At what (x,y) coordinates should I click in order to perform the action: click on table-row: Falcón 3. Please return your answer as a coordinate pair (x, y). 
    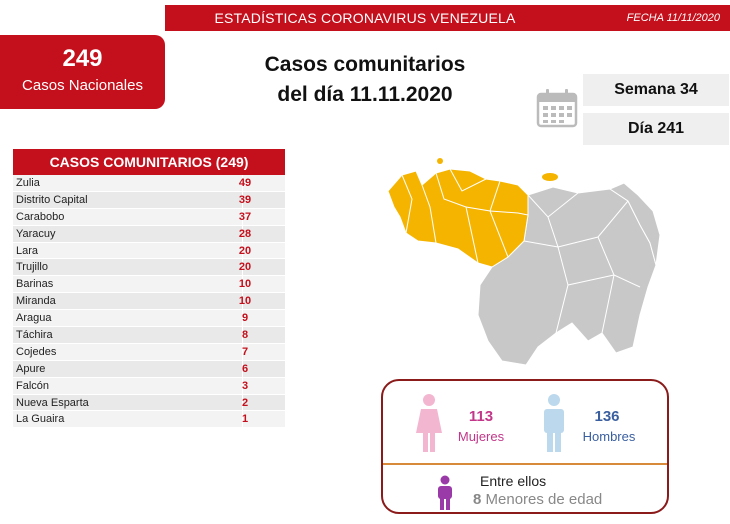
    Looking at the image, I should click on (149, 386).